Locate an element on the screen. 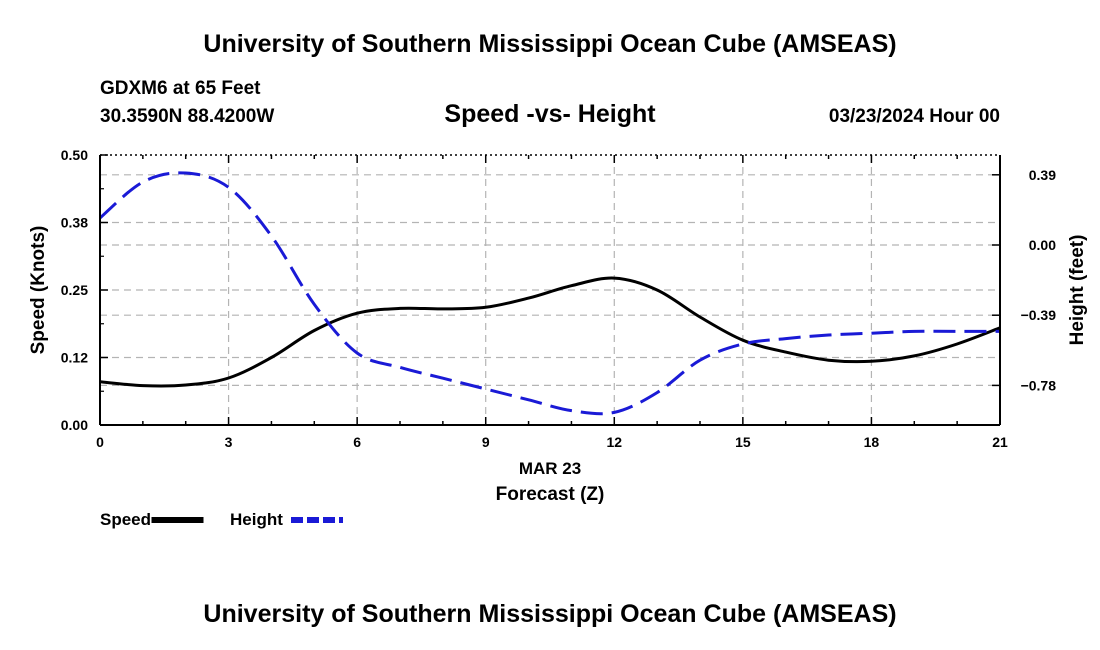 The image size is (1100, 650). coordinates-label: 30.3590N 88.4200W is located at coordinates (187, 116).